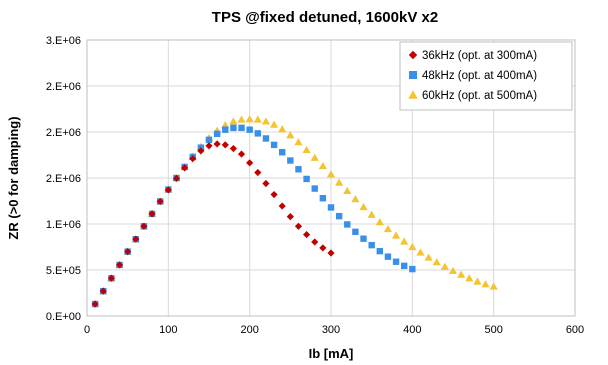  Describe the element at coordinates (479, 76) in the screenshot. I see `legend-entry: 48kHz (opt. at 400mA)` at that location.